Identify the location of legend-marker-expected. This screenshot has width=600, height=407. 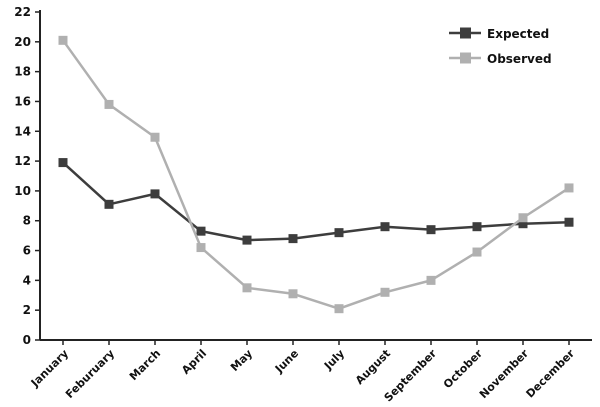
(465, 33).